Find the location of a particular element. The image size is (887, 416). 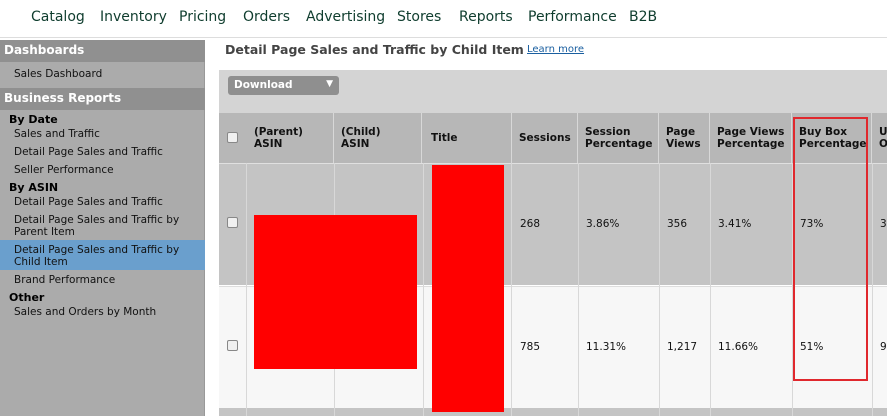

table-header-row is located at coordinates (553, 138).